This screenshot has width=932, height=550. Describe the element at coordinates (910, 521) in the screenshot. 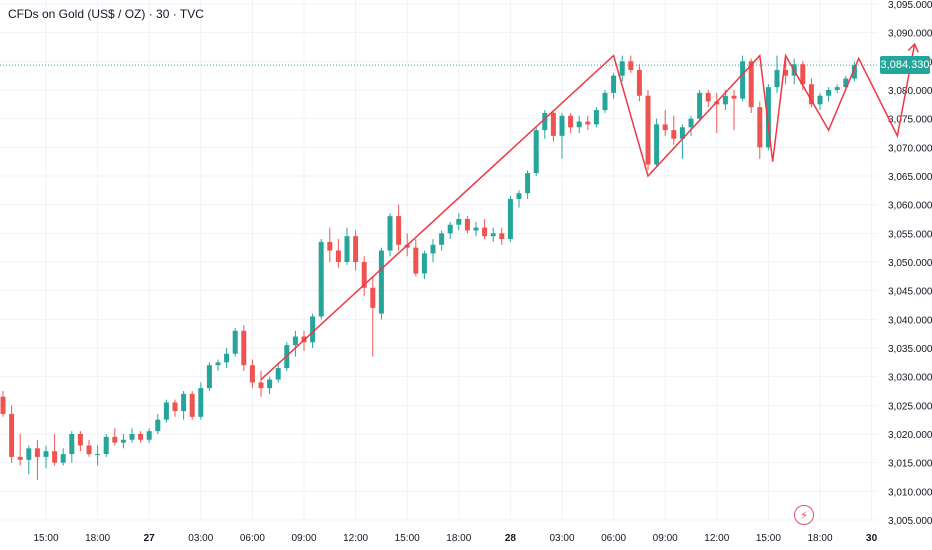

I see `price-tick-label: 3,005.000` at that location.